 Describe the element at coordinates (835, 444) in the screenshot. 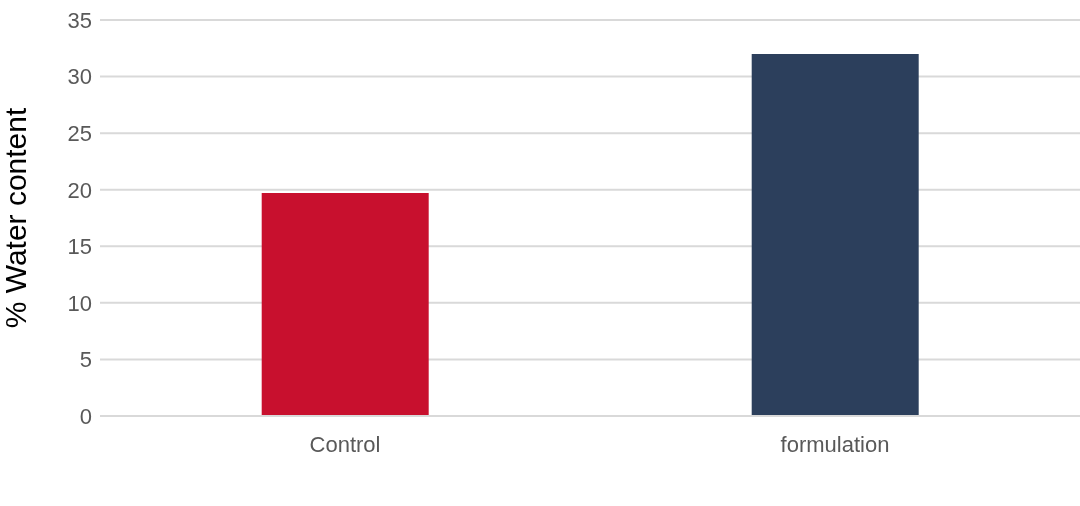

I see `x-tick-label: formulation` at that location.